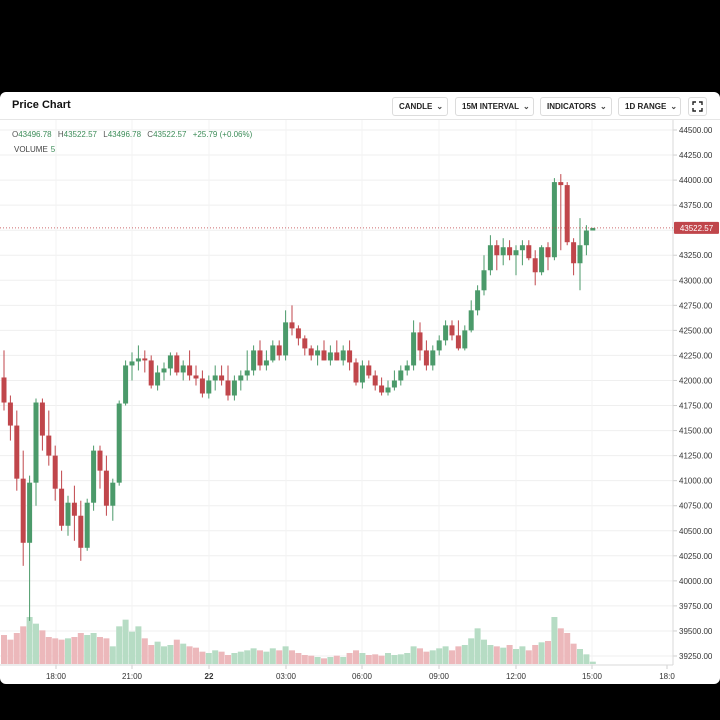 Image resolution: width=720 pixels, height=720 pixels. I want to click on chart-type-dropdown: CANDLE ⌄, so click(420, 106).